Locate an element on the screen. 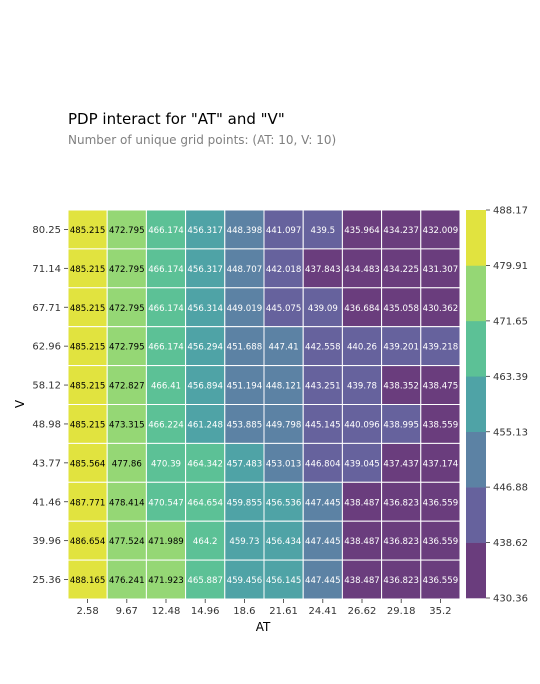 Image resolution: width=540 pixels, height=684 pixels. cell-value-label: 436.559 is located at coordinates (441, 542).